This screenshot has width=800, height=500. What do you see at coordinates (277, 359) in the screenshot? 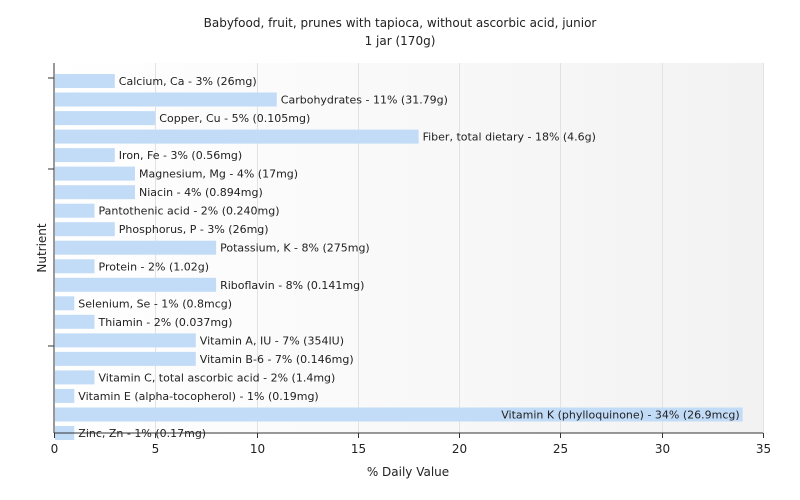
I see `bar-label: Vitamin B-6 - 7% (0.146mg)` at bounding box center [277, 359].